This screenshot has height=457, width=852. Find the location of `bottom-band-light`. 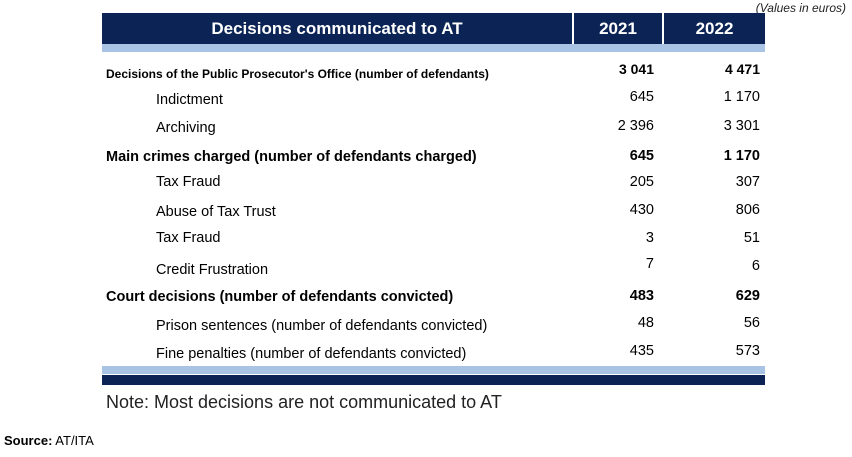

bottom-band-light is located at coordinates (433, 370).